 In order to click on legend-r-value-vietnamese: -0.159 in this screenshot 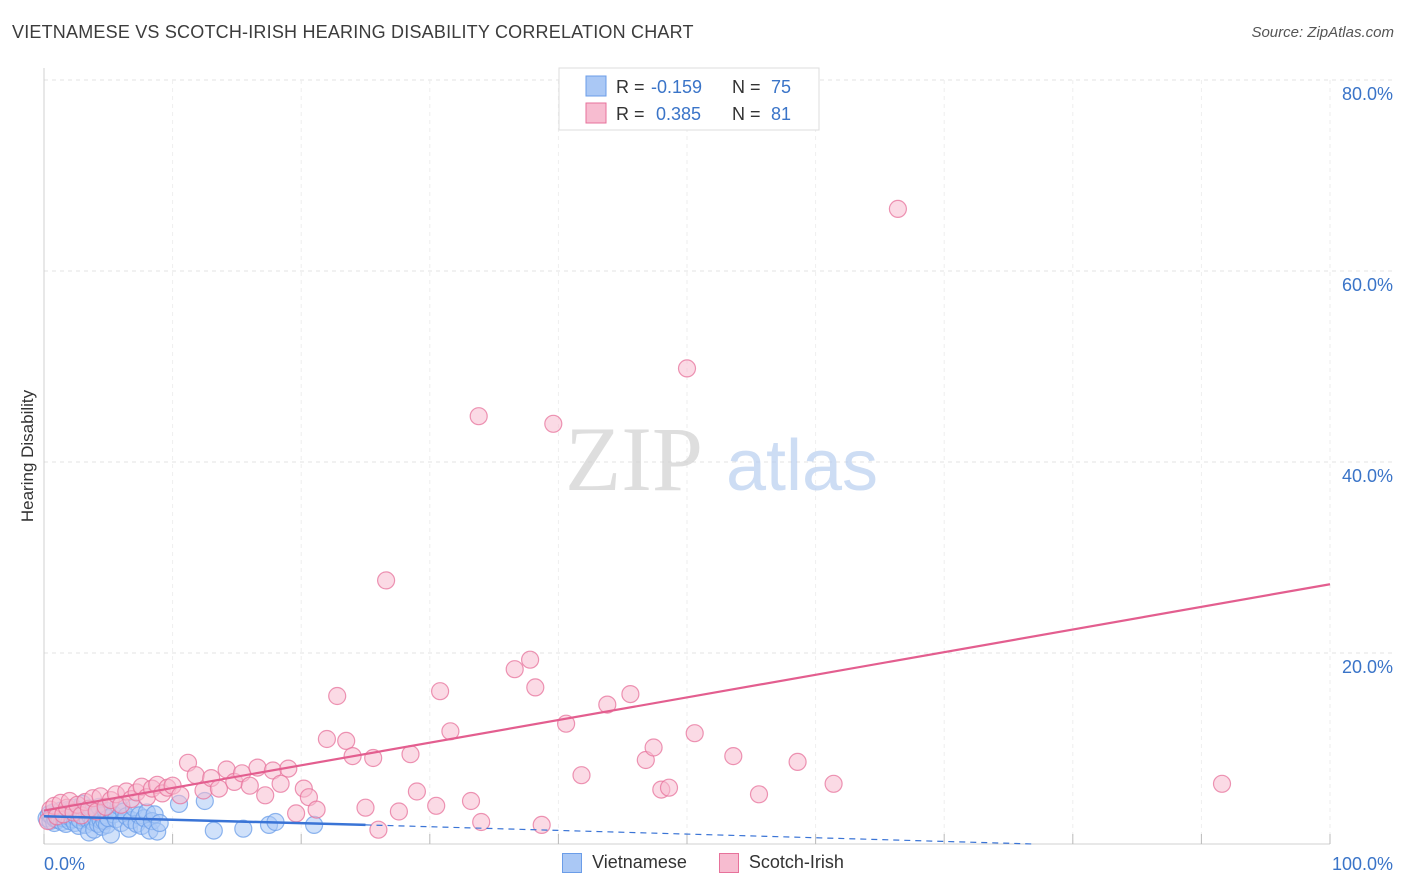, I will do `click(676, 87)`.